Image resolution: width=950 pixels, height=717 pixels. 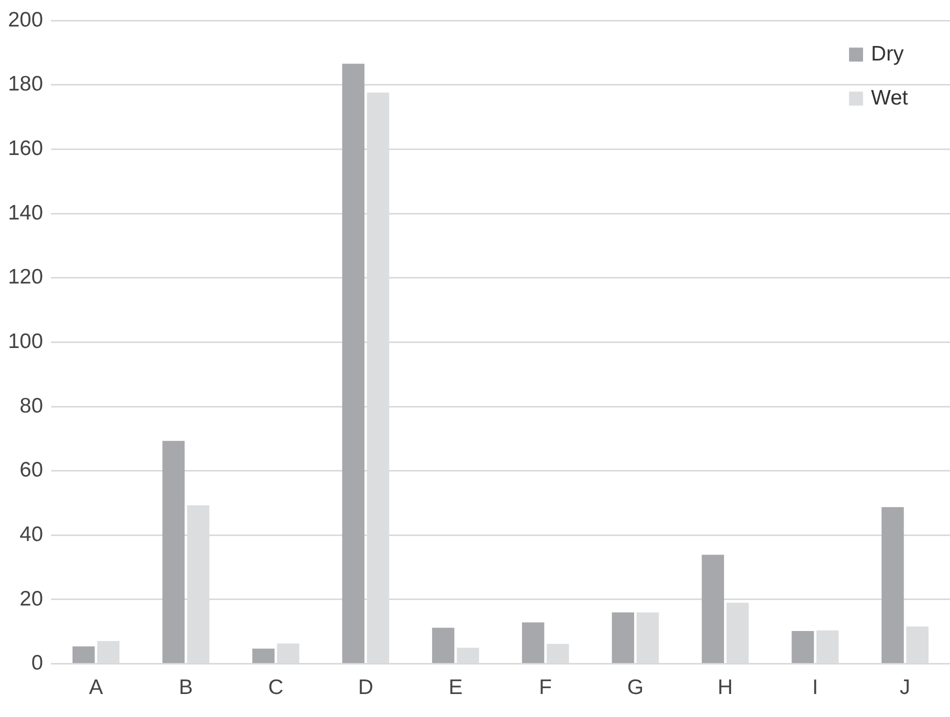 What do you see at coordinates (185, 688) in the screenshot?
I see `x-tick-label: B` at bounding box center [185, 688].